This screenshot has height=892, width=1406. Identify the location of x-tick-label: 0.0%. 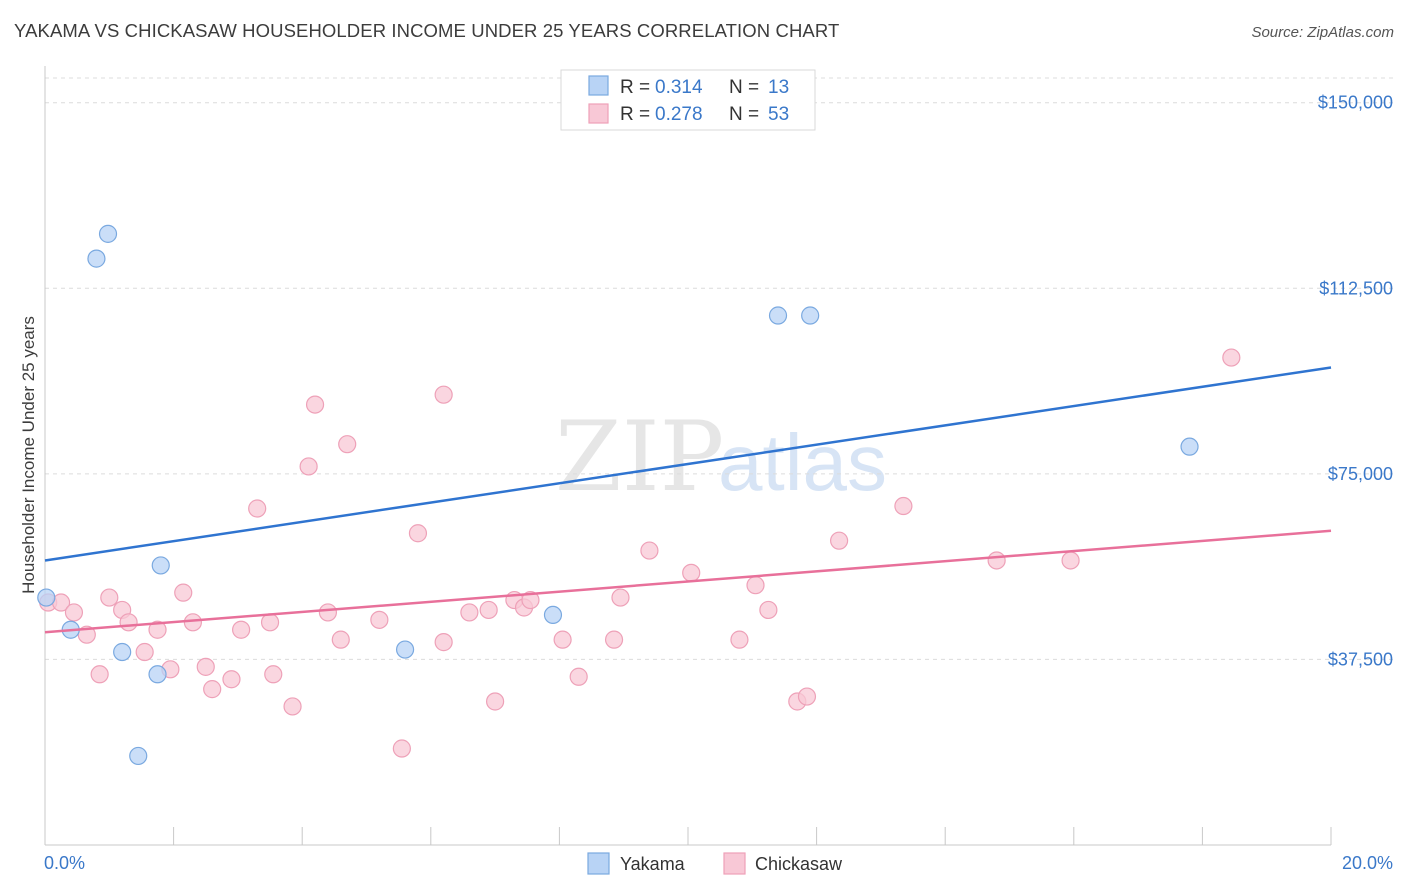
(64, 863).